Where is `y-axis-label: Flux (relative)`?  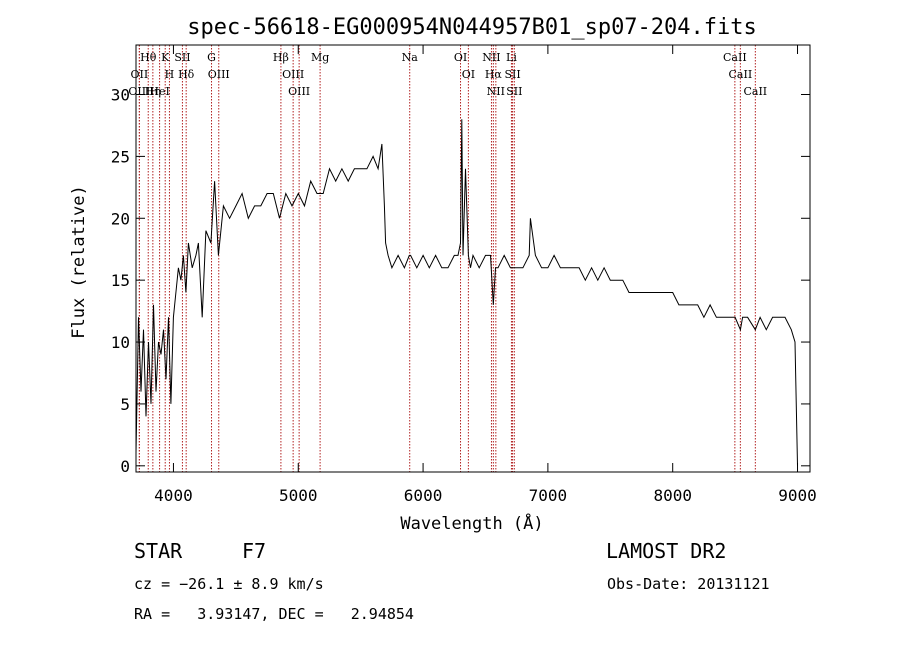 y-axis-label: Flux (relative) is located at coordinates (79, 262).